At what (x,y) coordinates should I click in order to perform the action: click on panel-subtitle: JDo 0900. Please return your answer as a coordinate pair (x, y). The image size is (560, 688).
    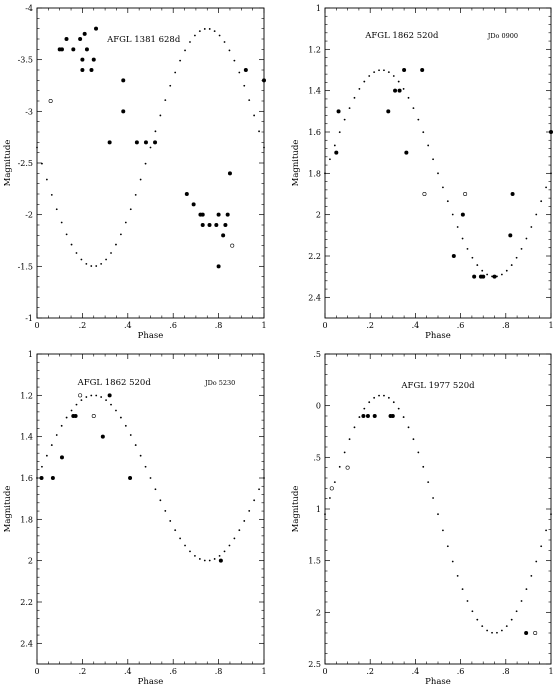
    Looking at the image, I should click on (502, 36).